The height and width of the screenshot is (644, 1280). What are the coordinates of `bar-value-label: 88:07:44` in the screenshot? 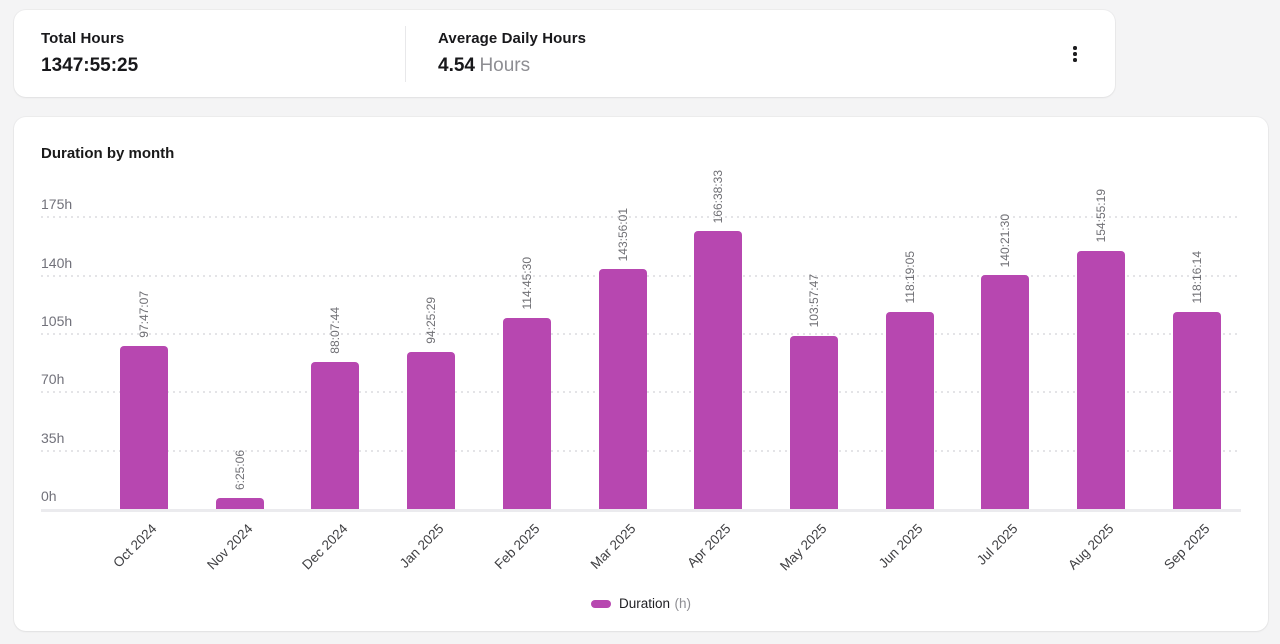 It's located at (335, 331).